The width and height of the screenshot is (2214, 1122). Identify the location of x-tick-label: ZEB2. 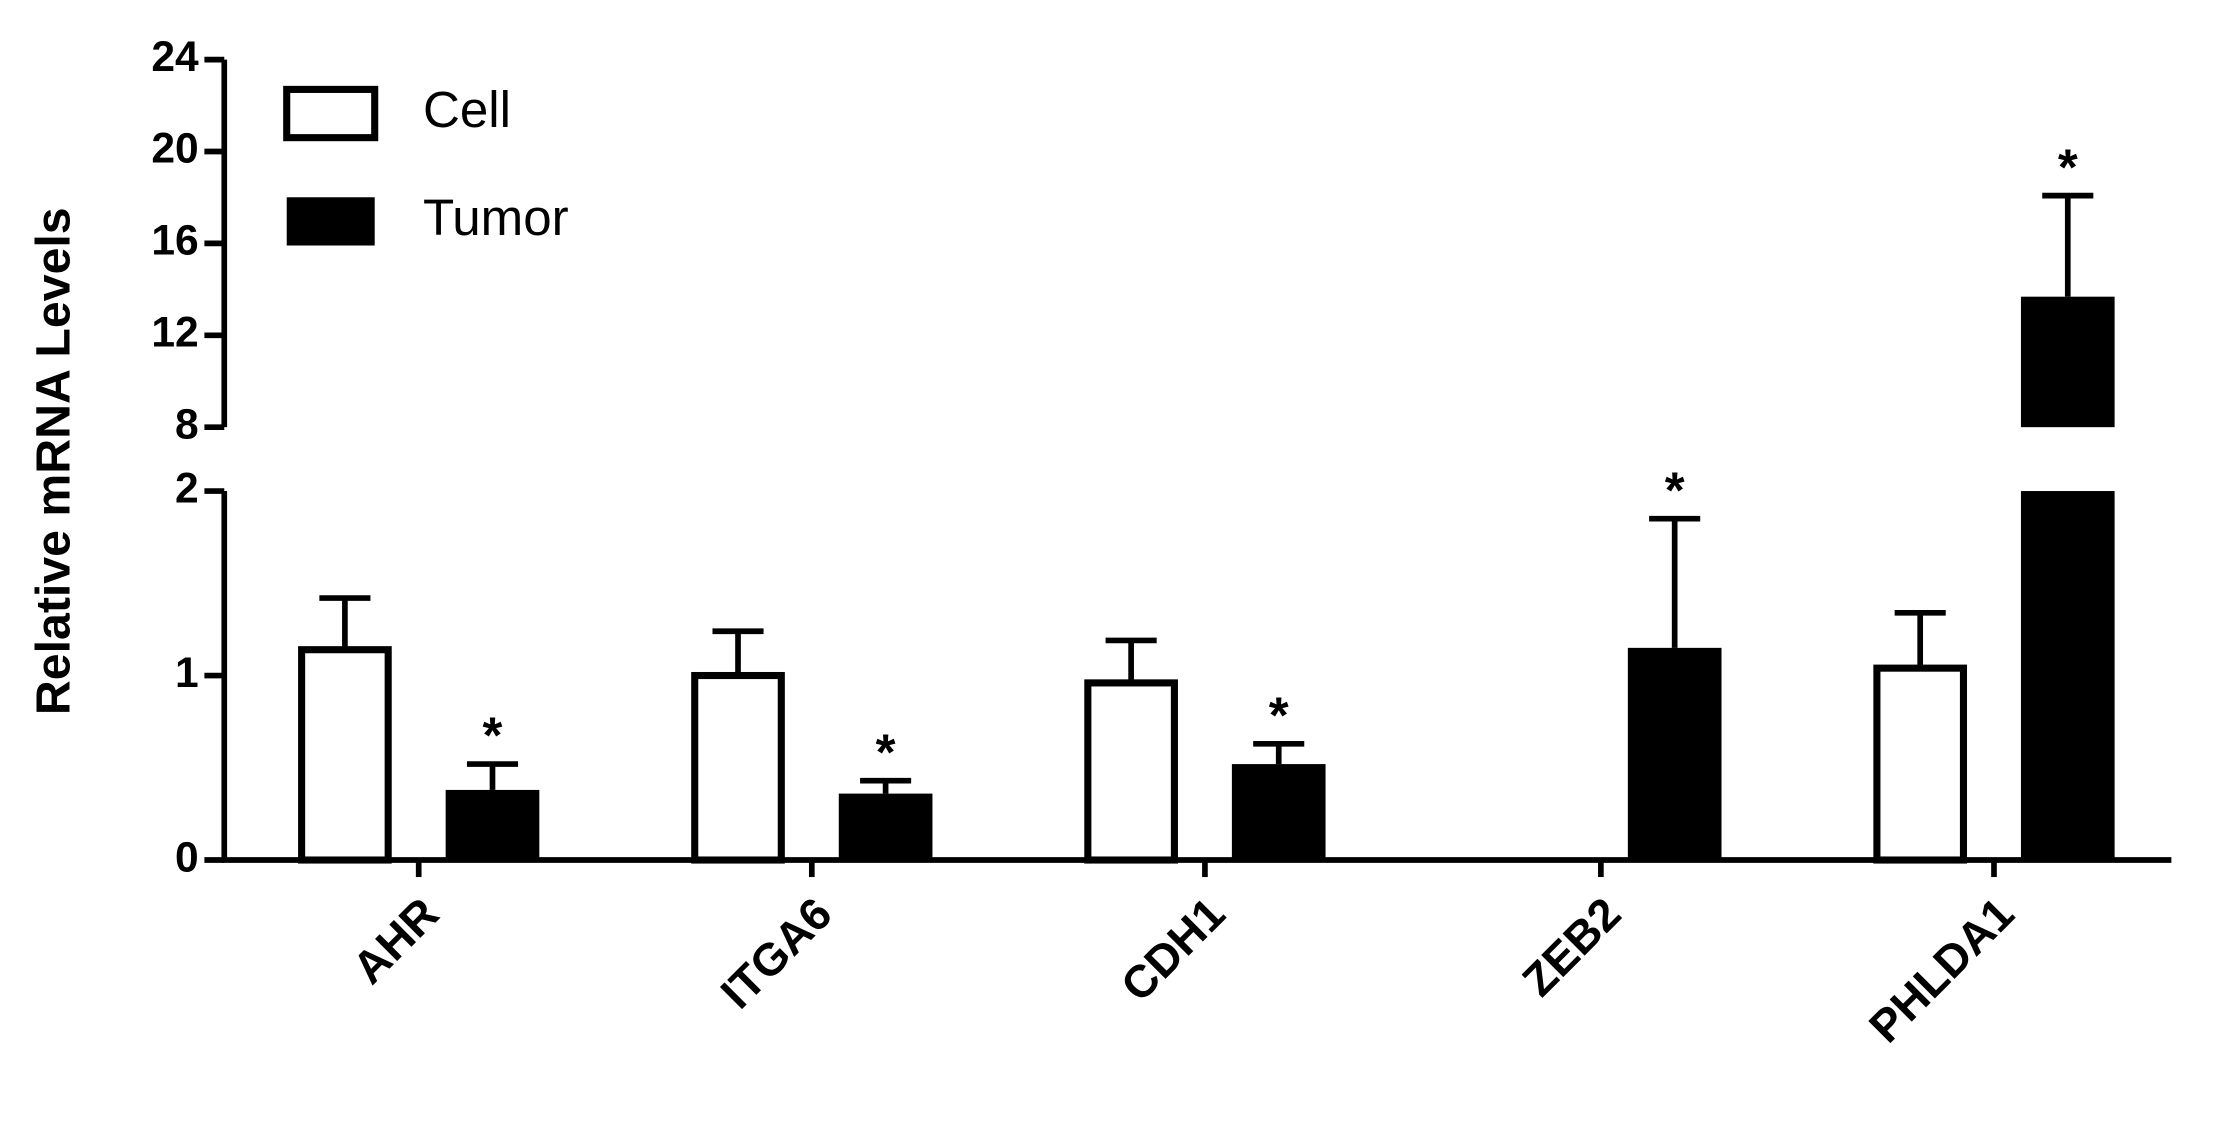
(1571, 947).